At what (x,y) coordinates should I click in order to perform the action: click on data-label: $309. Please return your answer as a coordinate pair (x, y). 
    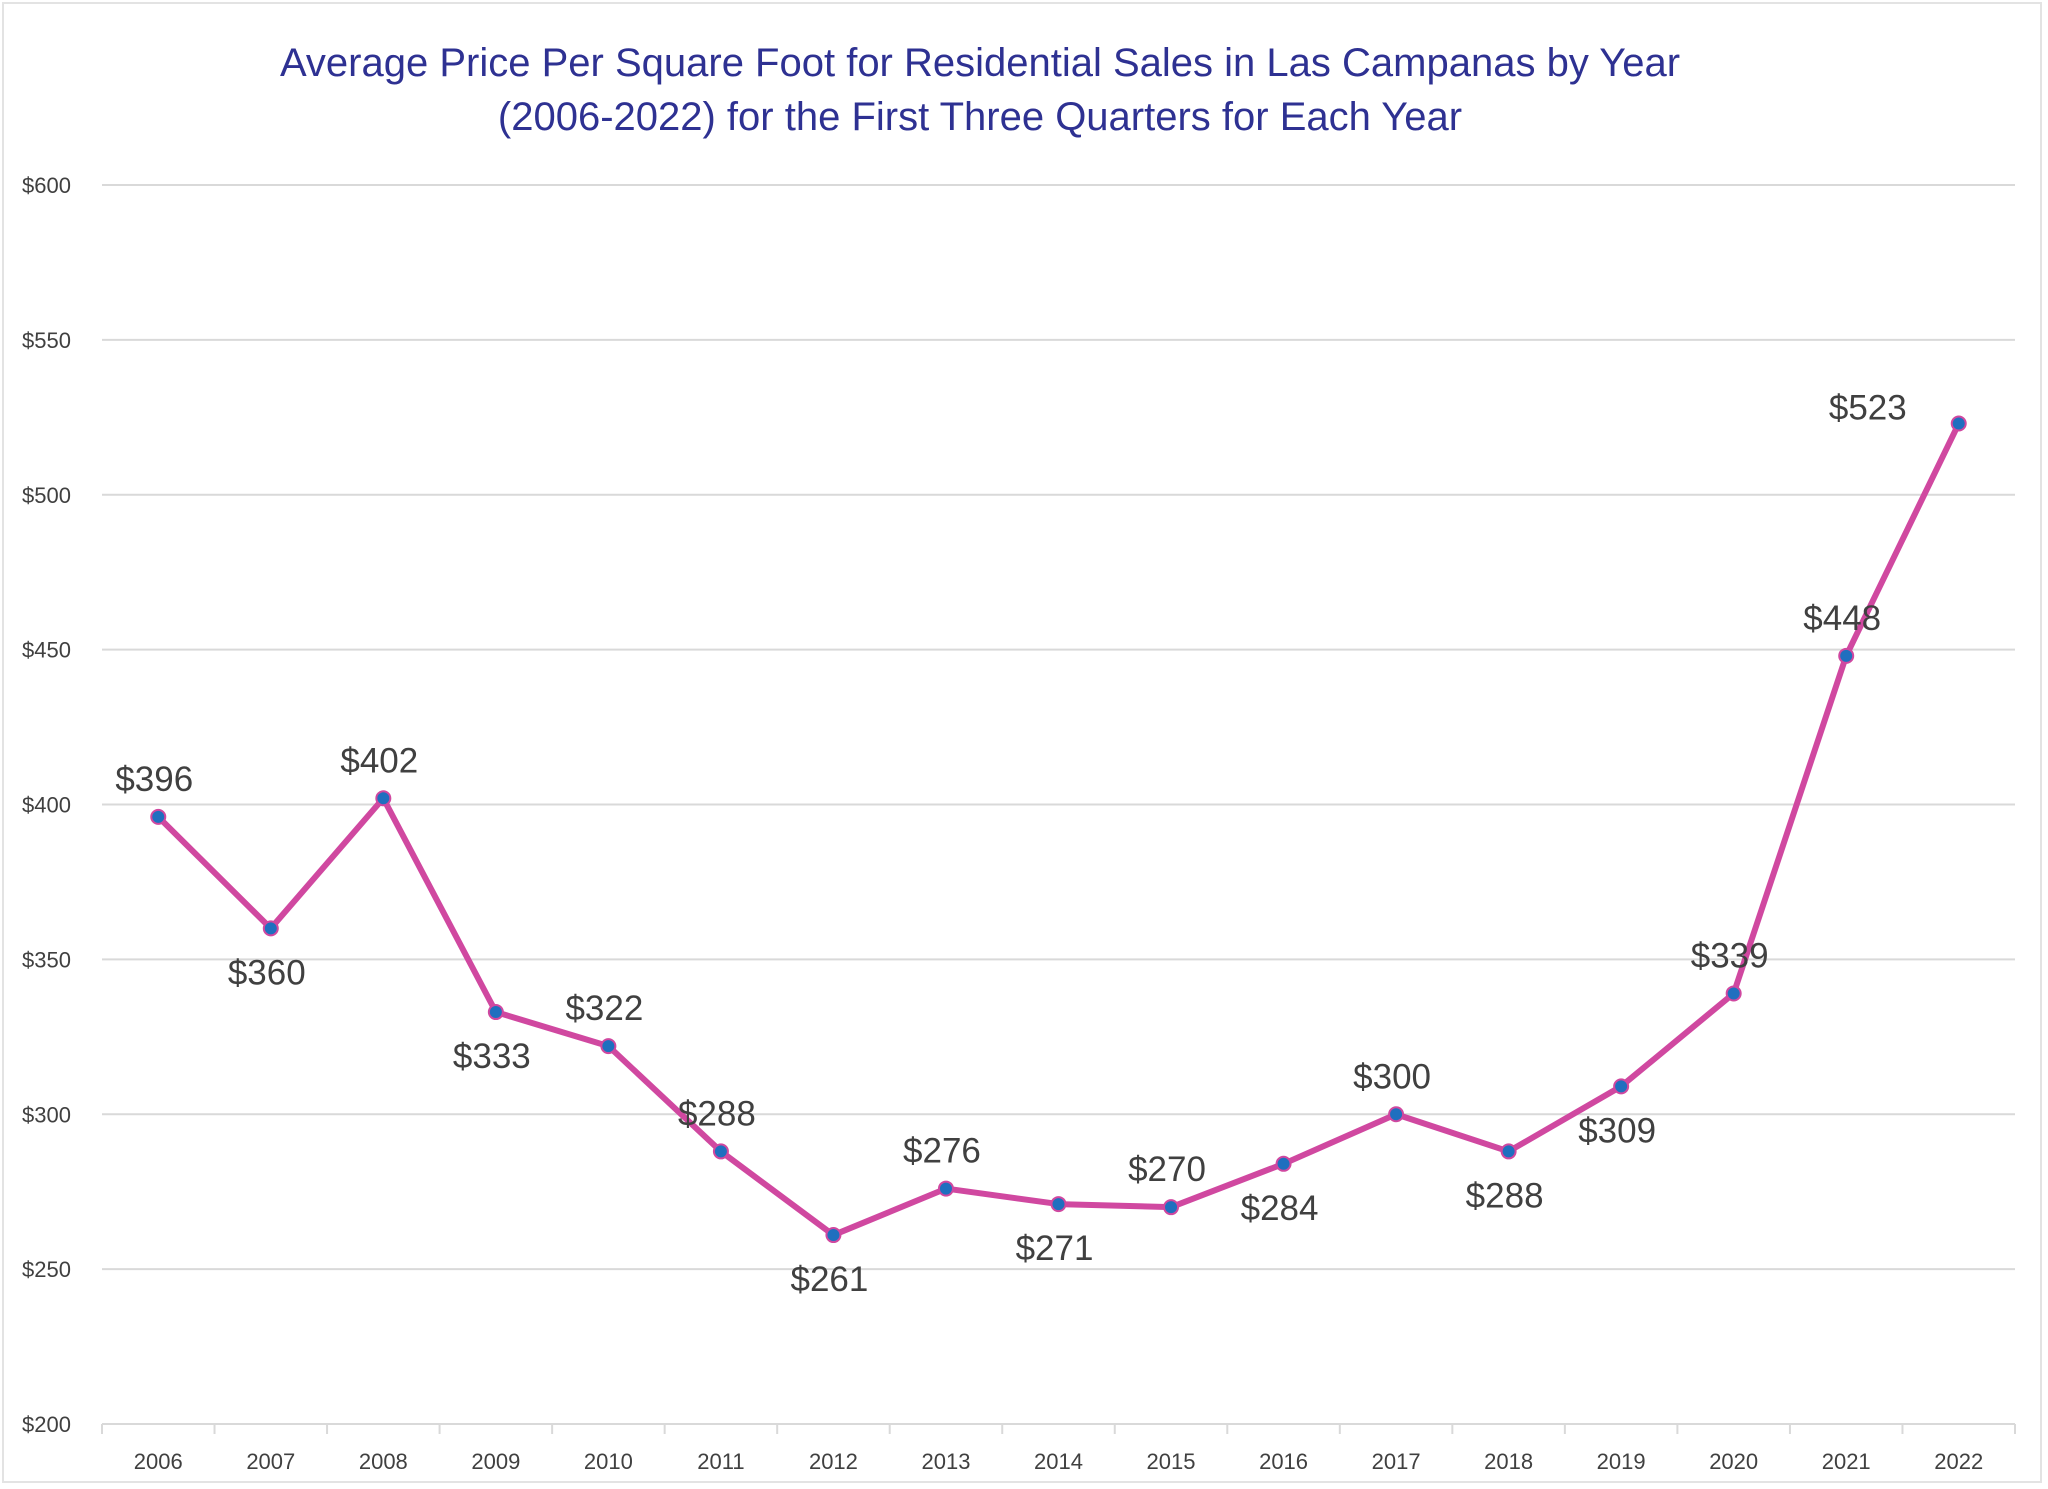
    Looking at the image, I should click on (1617, 1130).